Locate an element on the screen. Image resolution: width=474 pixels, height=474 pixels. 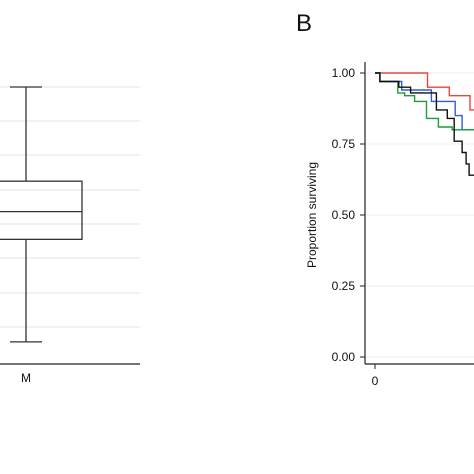
box-plot-category-label: M is located at coordinates (26, 378).